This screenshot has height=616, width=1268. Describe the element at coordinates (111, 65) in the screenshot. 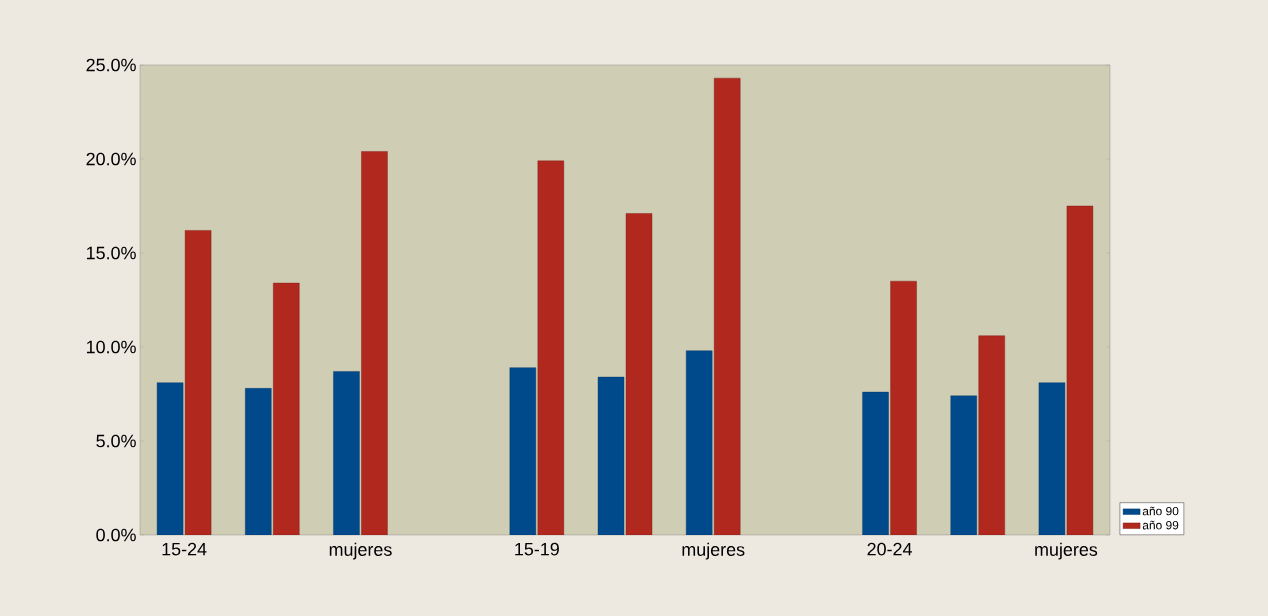

I see `y-tick-label: 25.0%` at that location.